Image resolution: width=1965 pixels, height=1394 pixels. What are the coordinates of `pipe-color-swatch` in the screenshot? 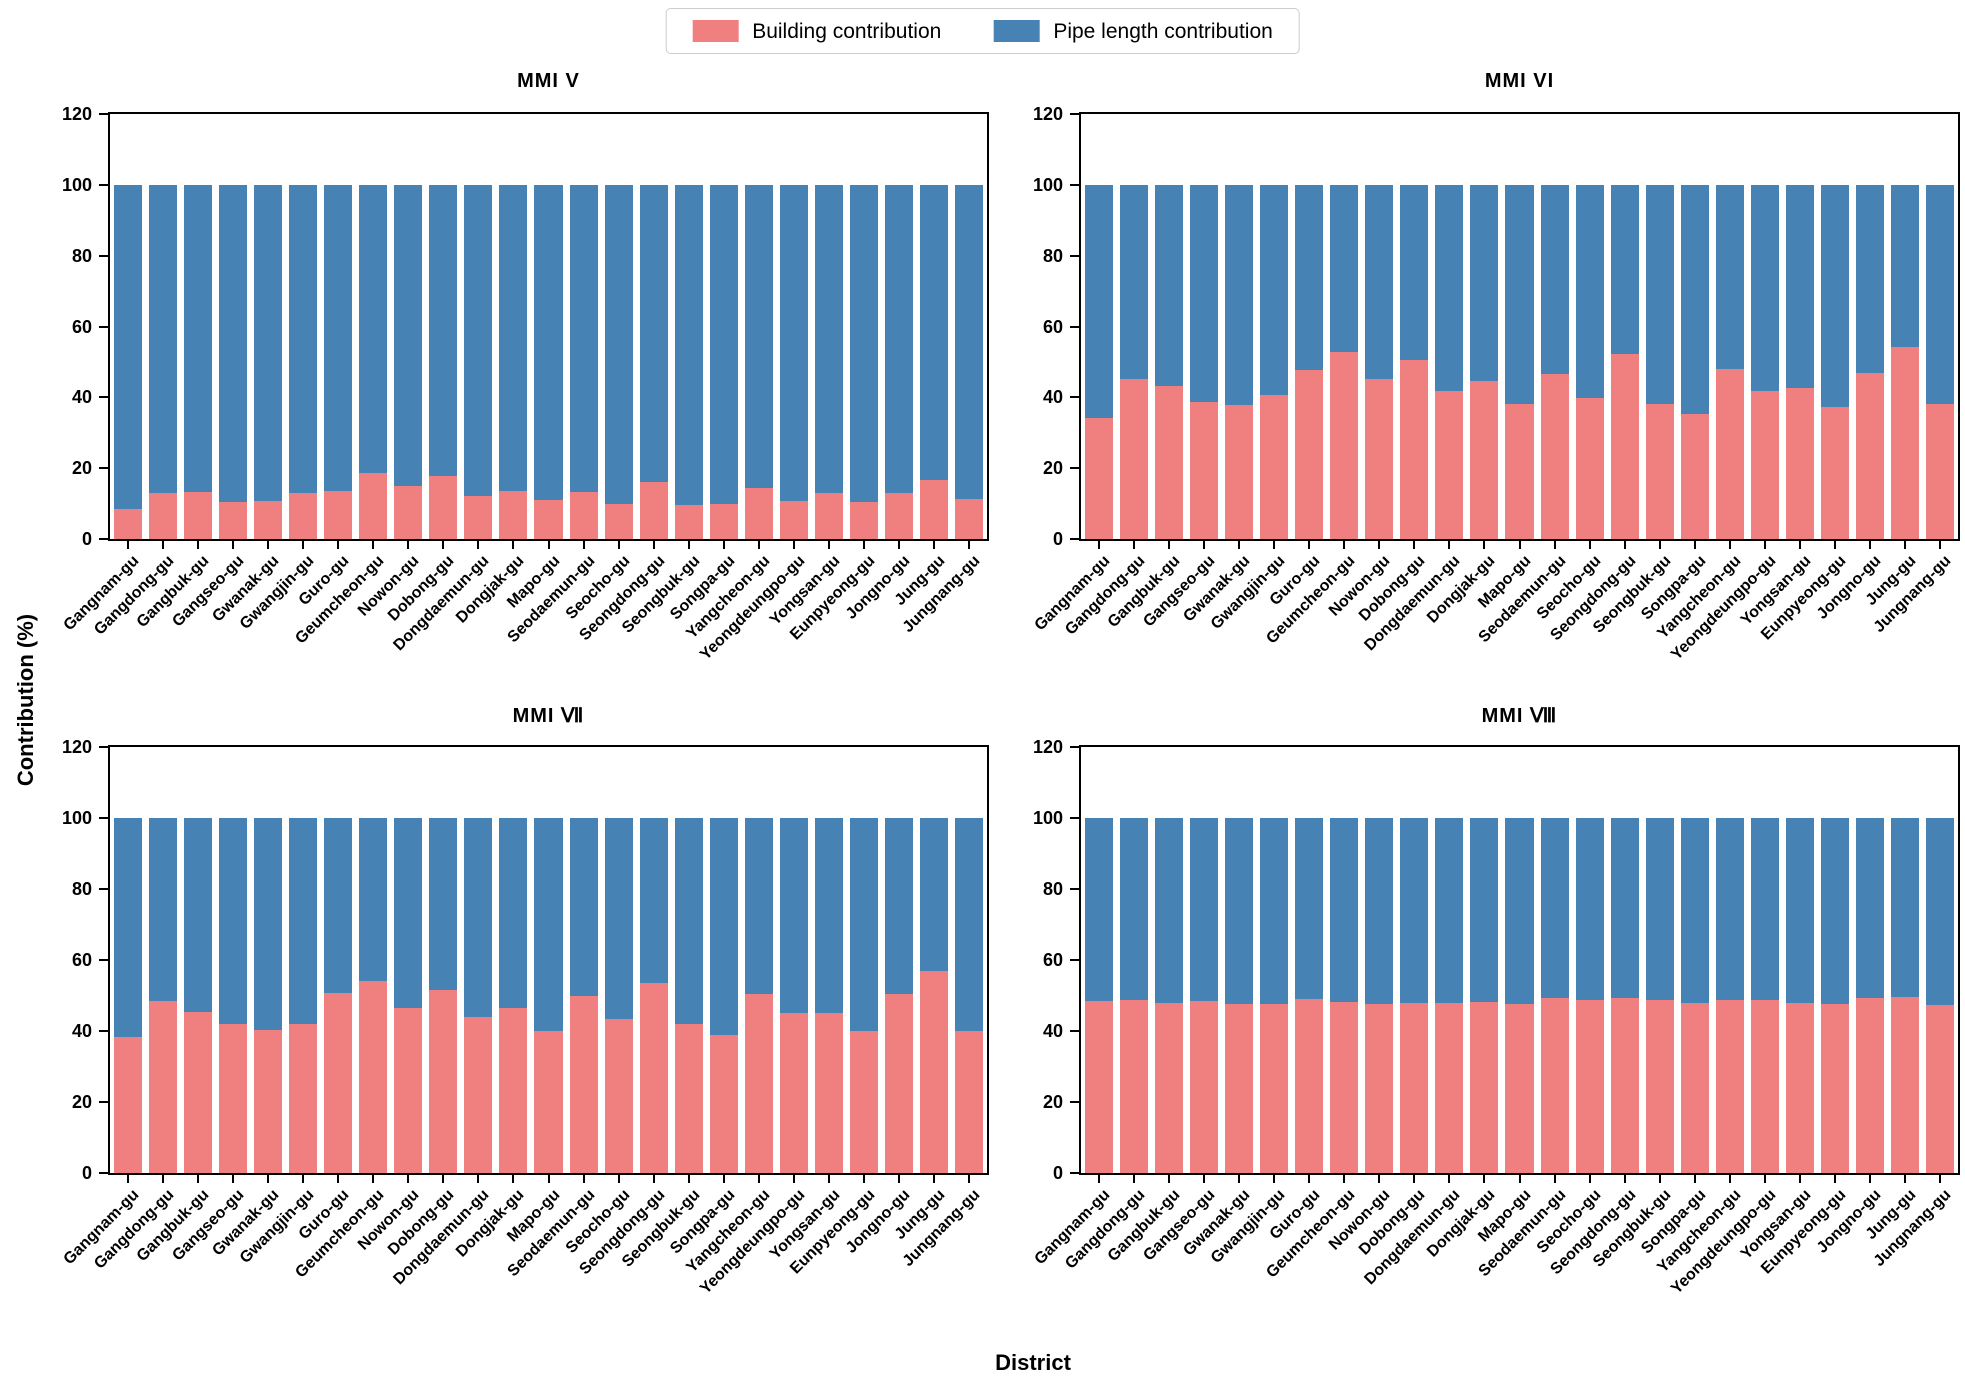 It's located at (1016, 31).